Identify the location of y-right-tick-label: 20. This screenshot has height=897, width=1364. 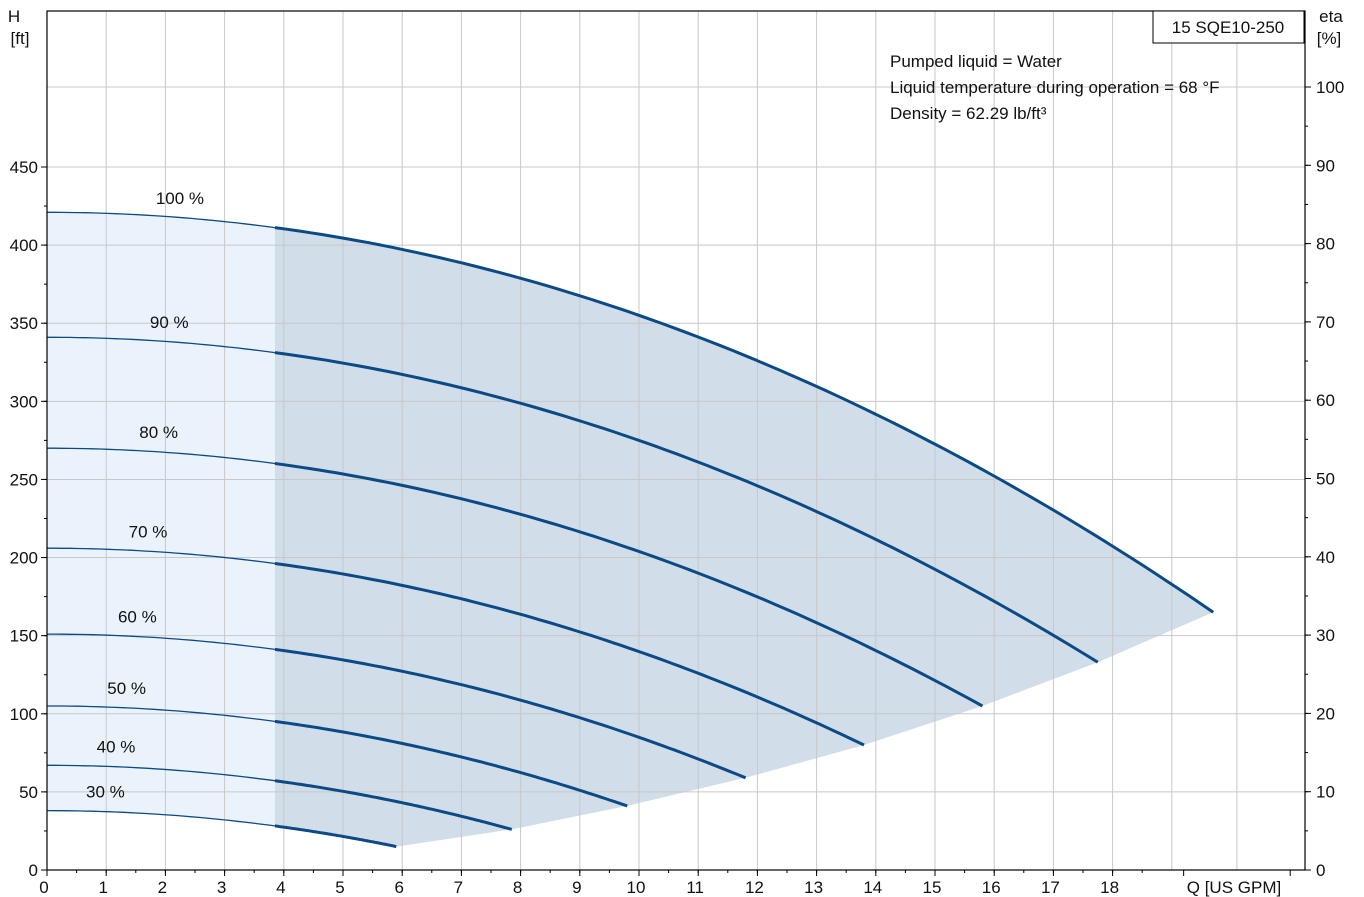
(1325, 713).